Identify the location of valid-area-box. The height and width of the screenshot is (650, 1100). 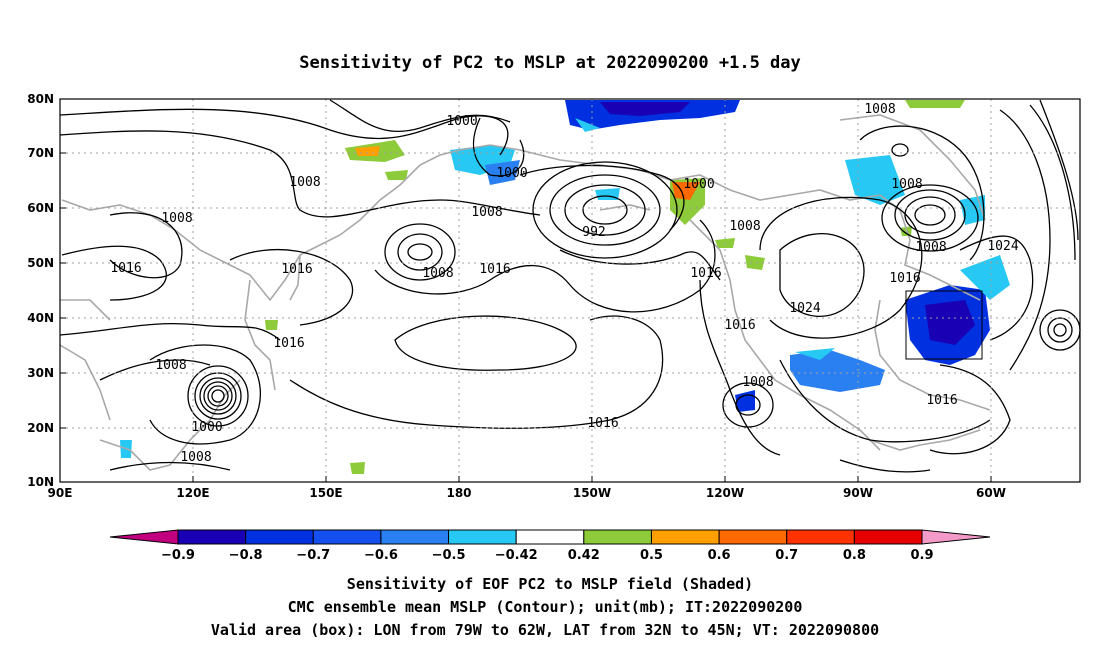
(944, 325).